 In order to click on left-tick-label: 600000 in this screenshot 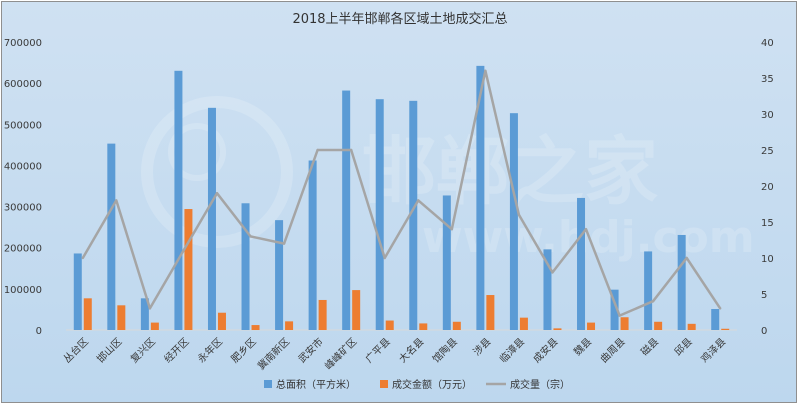, I will do `click(23, 84)`.